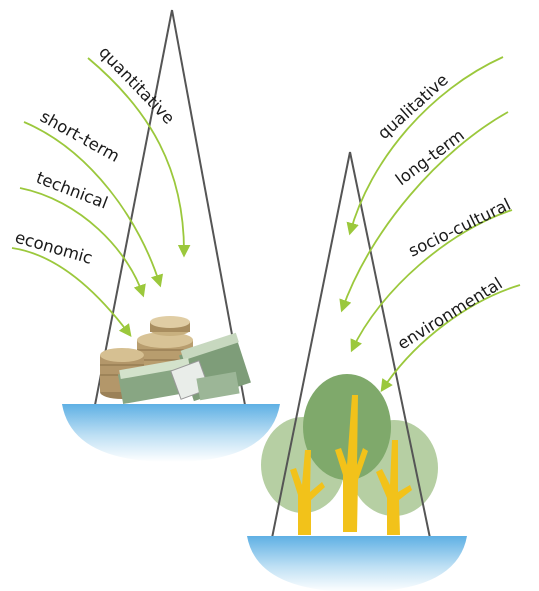 This screenshot has width=539, height=591. I want to click on label-quantitative: quantitative, so click(136, 85).